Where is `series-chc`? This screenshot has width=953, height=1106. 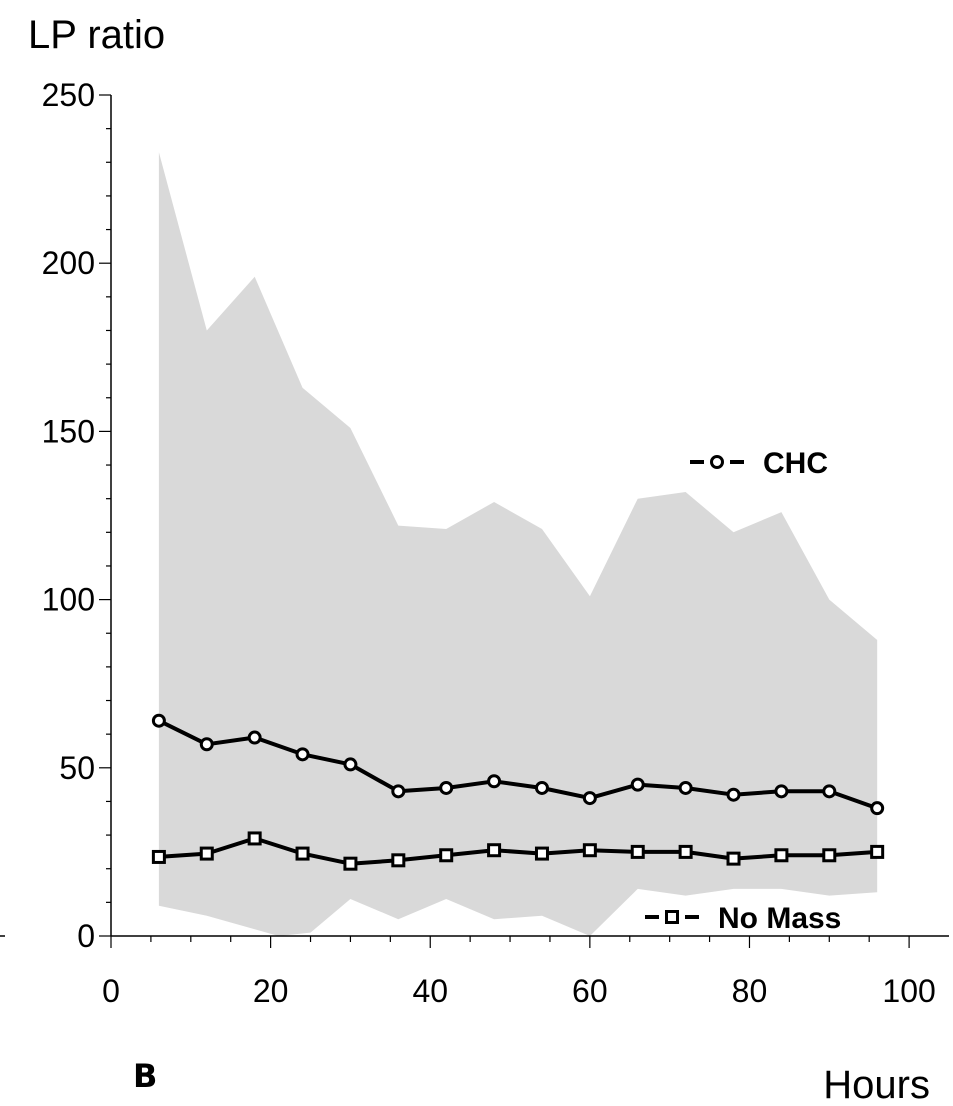 series-chc is located at coordinates (518, 764).